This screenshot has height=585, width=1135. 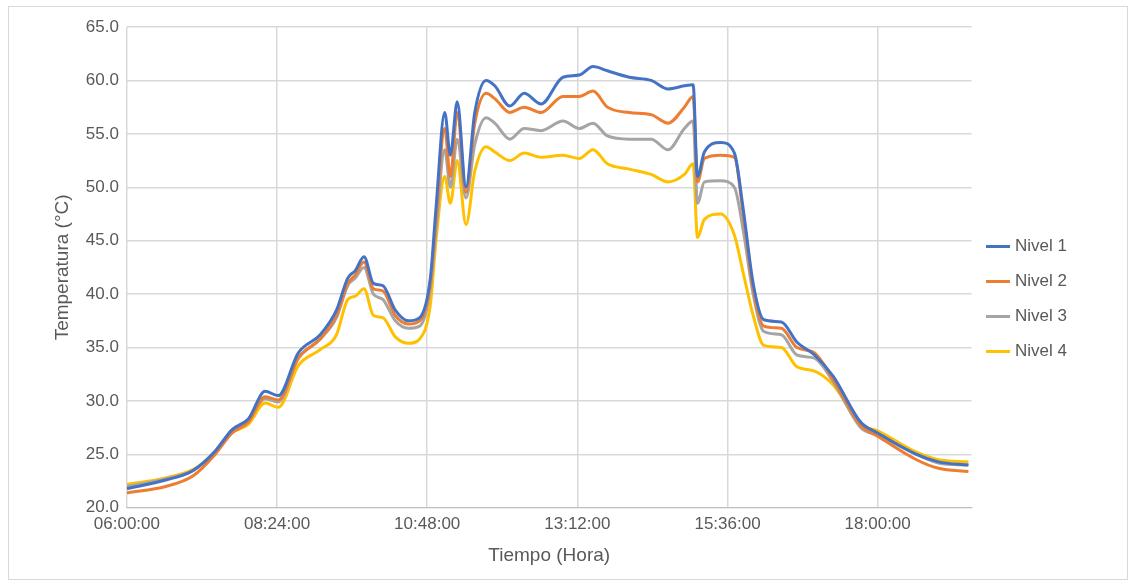 I want to click on legend-label: Nivel 3, so click(x=1041, y=316).